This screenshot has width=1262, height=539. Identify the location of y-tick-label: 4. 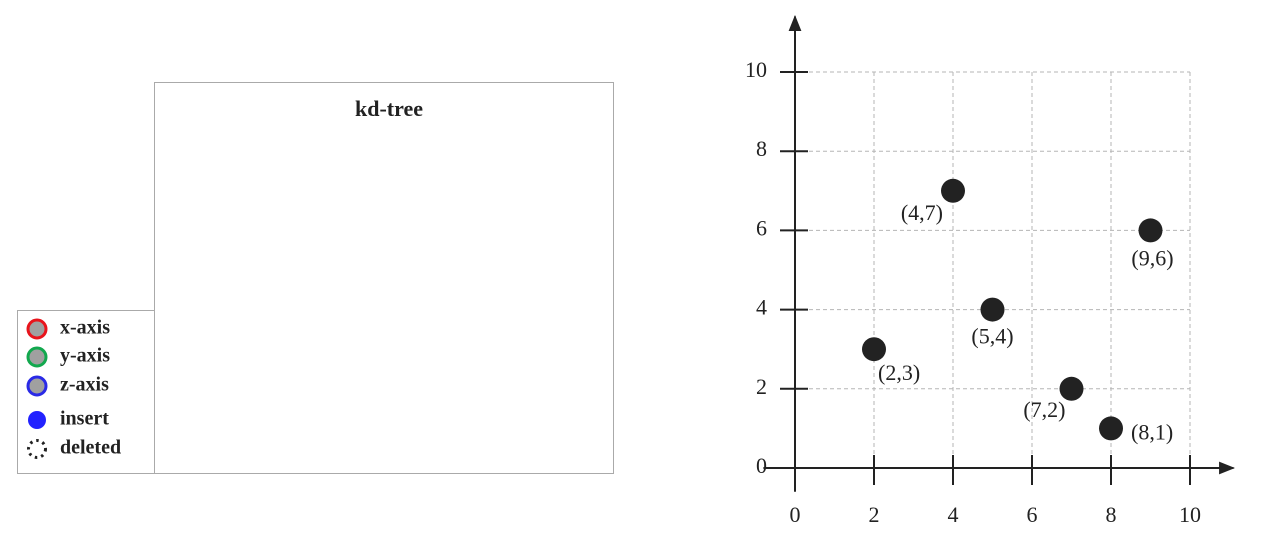
(761, 307).